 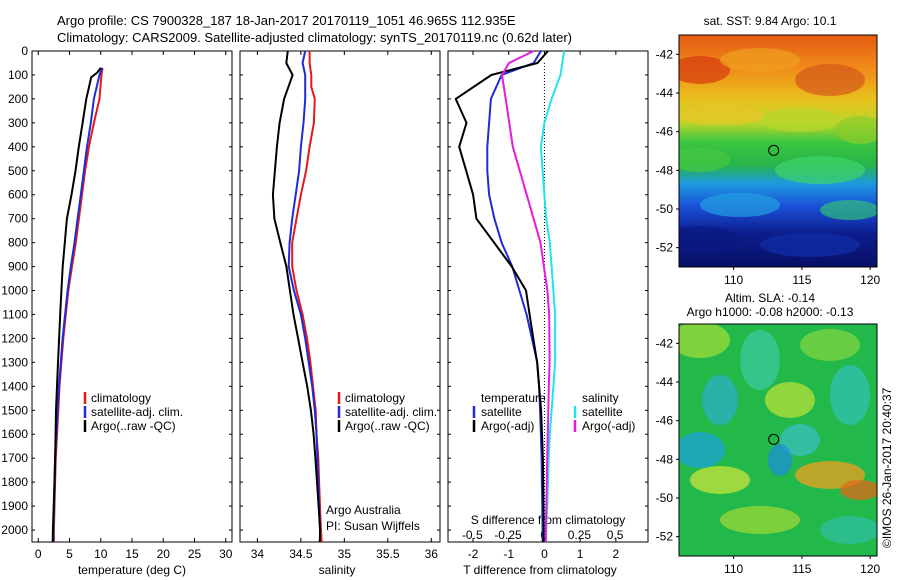 I want to click on depth-tick-label: 1500, so click(x=14, y=410).